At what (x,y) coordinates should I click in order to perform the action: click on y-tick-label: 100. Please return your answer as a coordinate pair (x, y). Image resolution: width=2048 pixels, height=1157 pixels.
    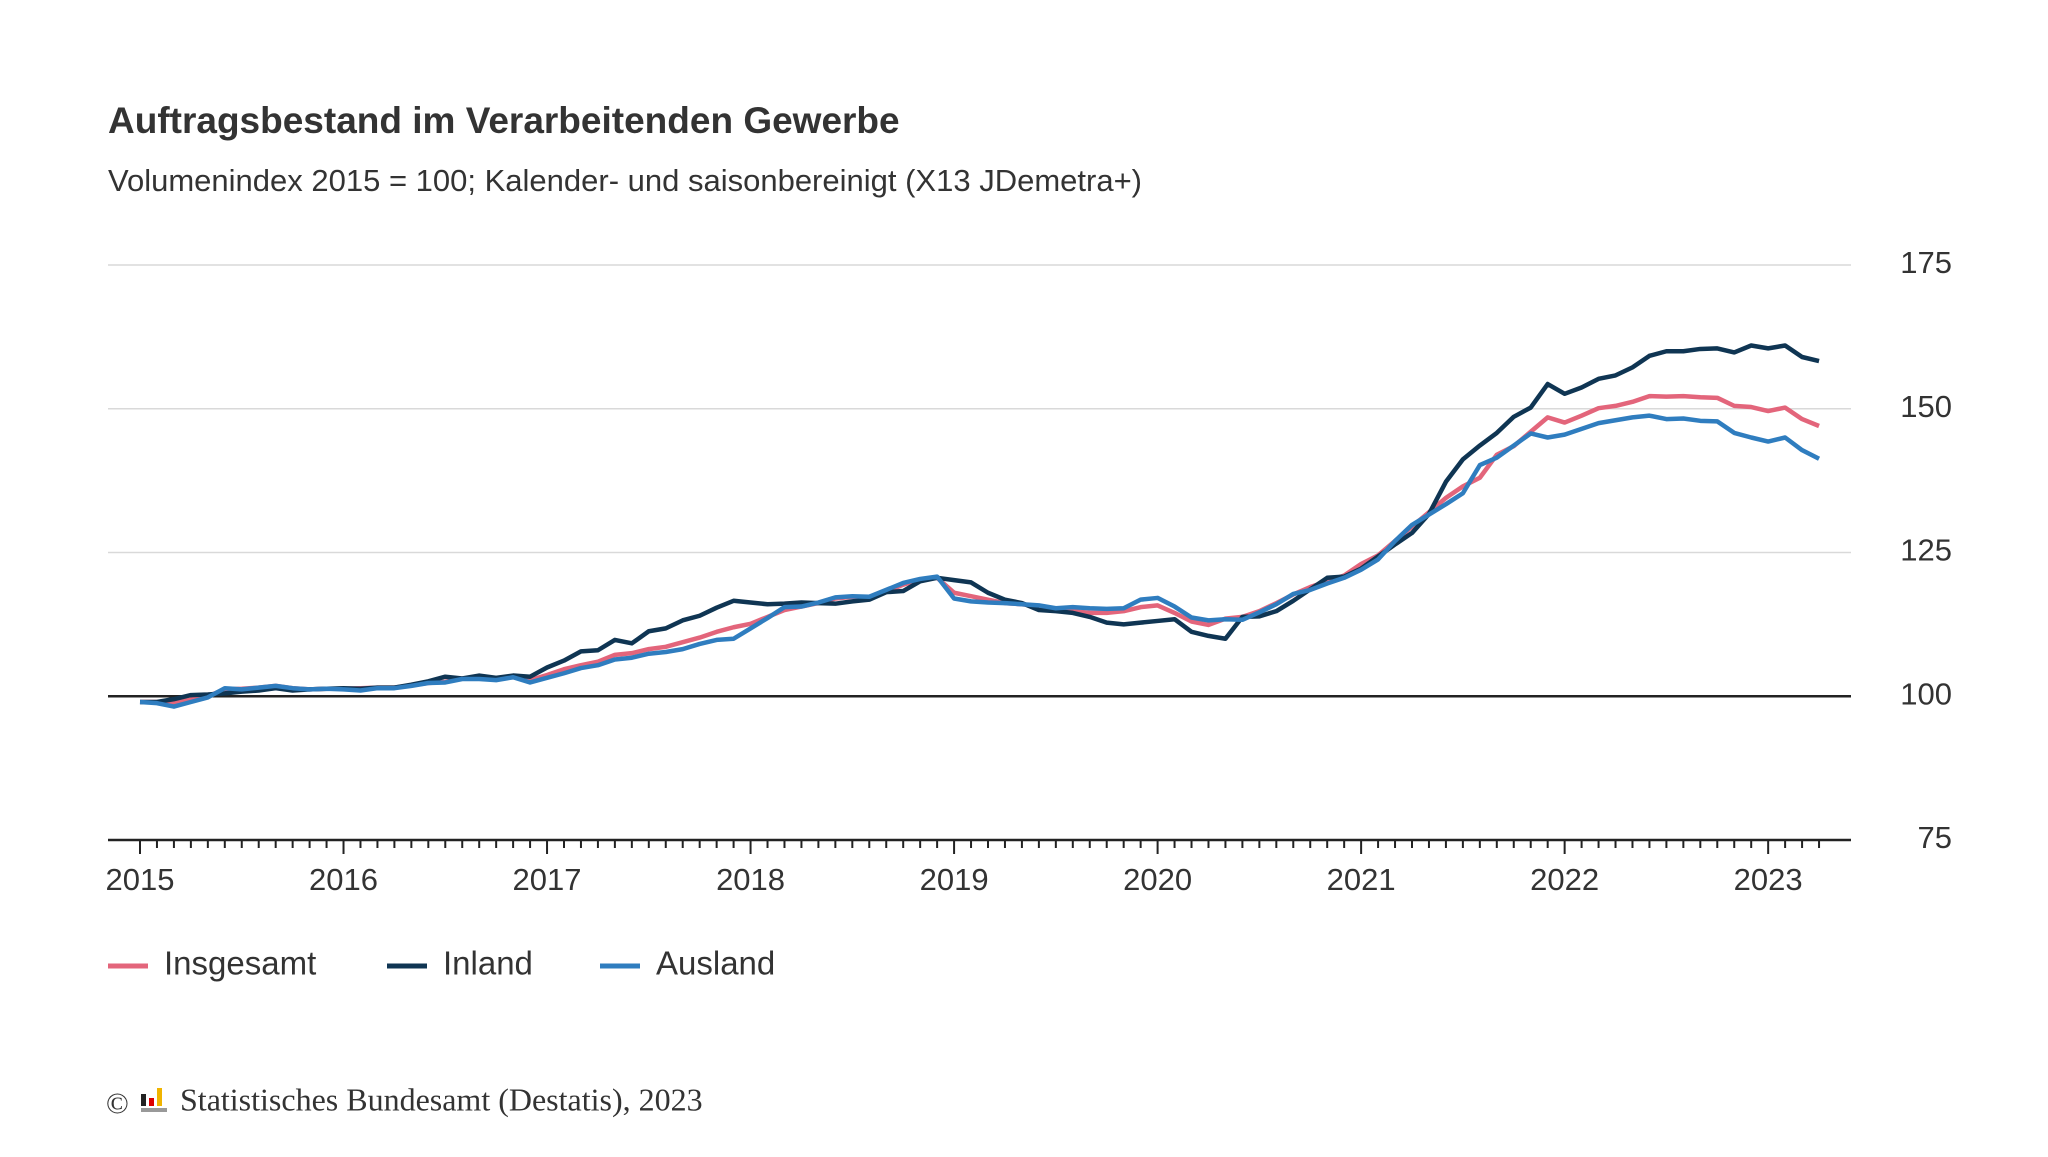
    Looking at the image, I should click on (1926, 693).